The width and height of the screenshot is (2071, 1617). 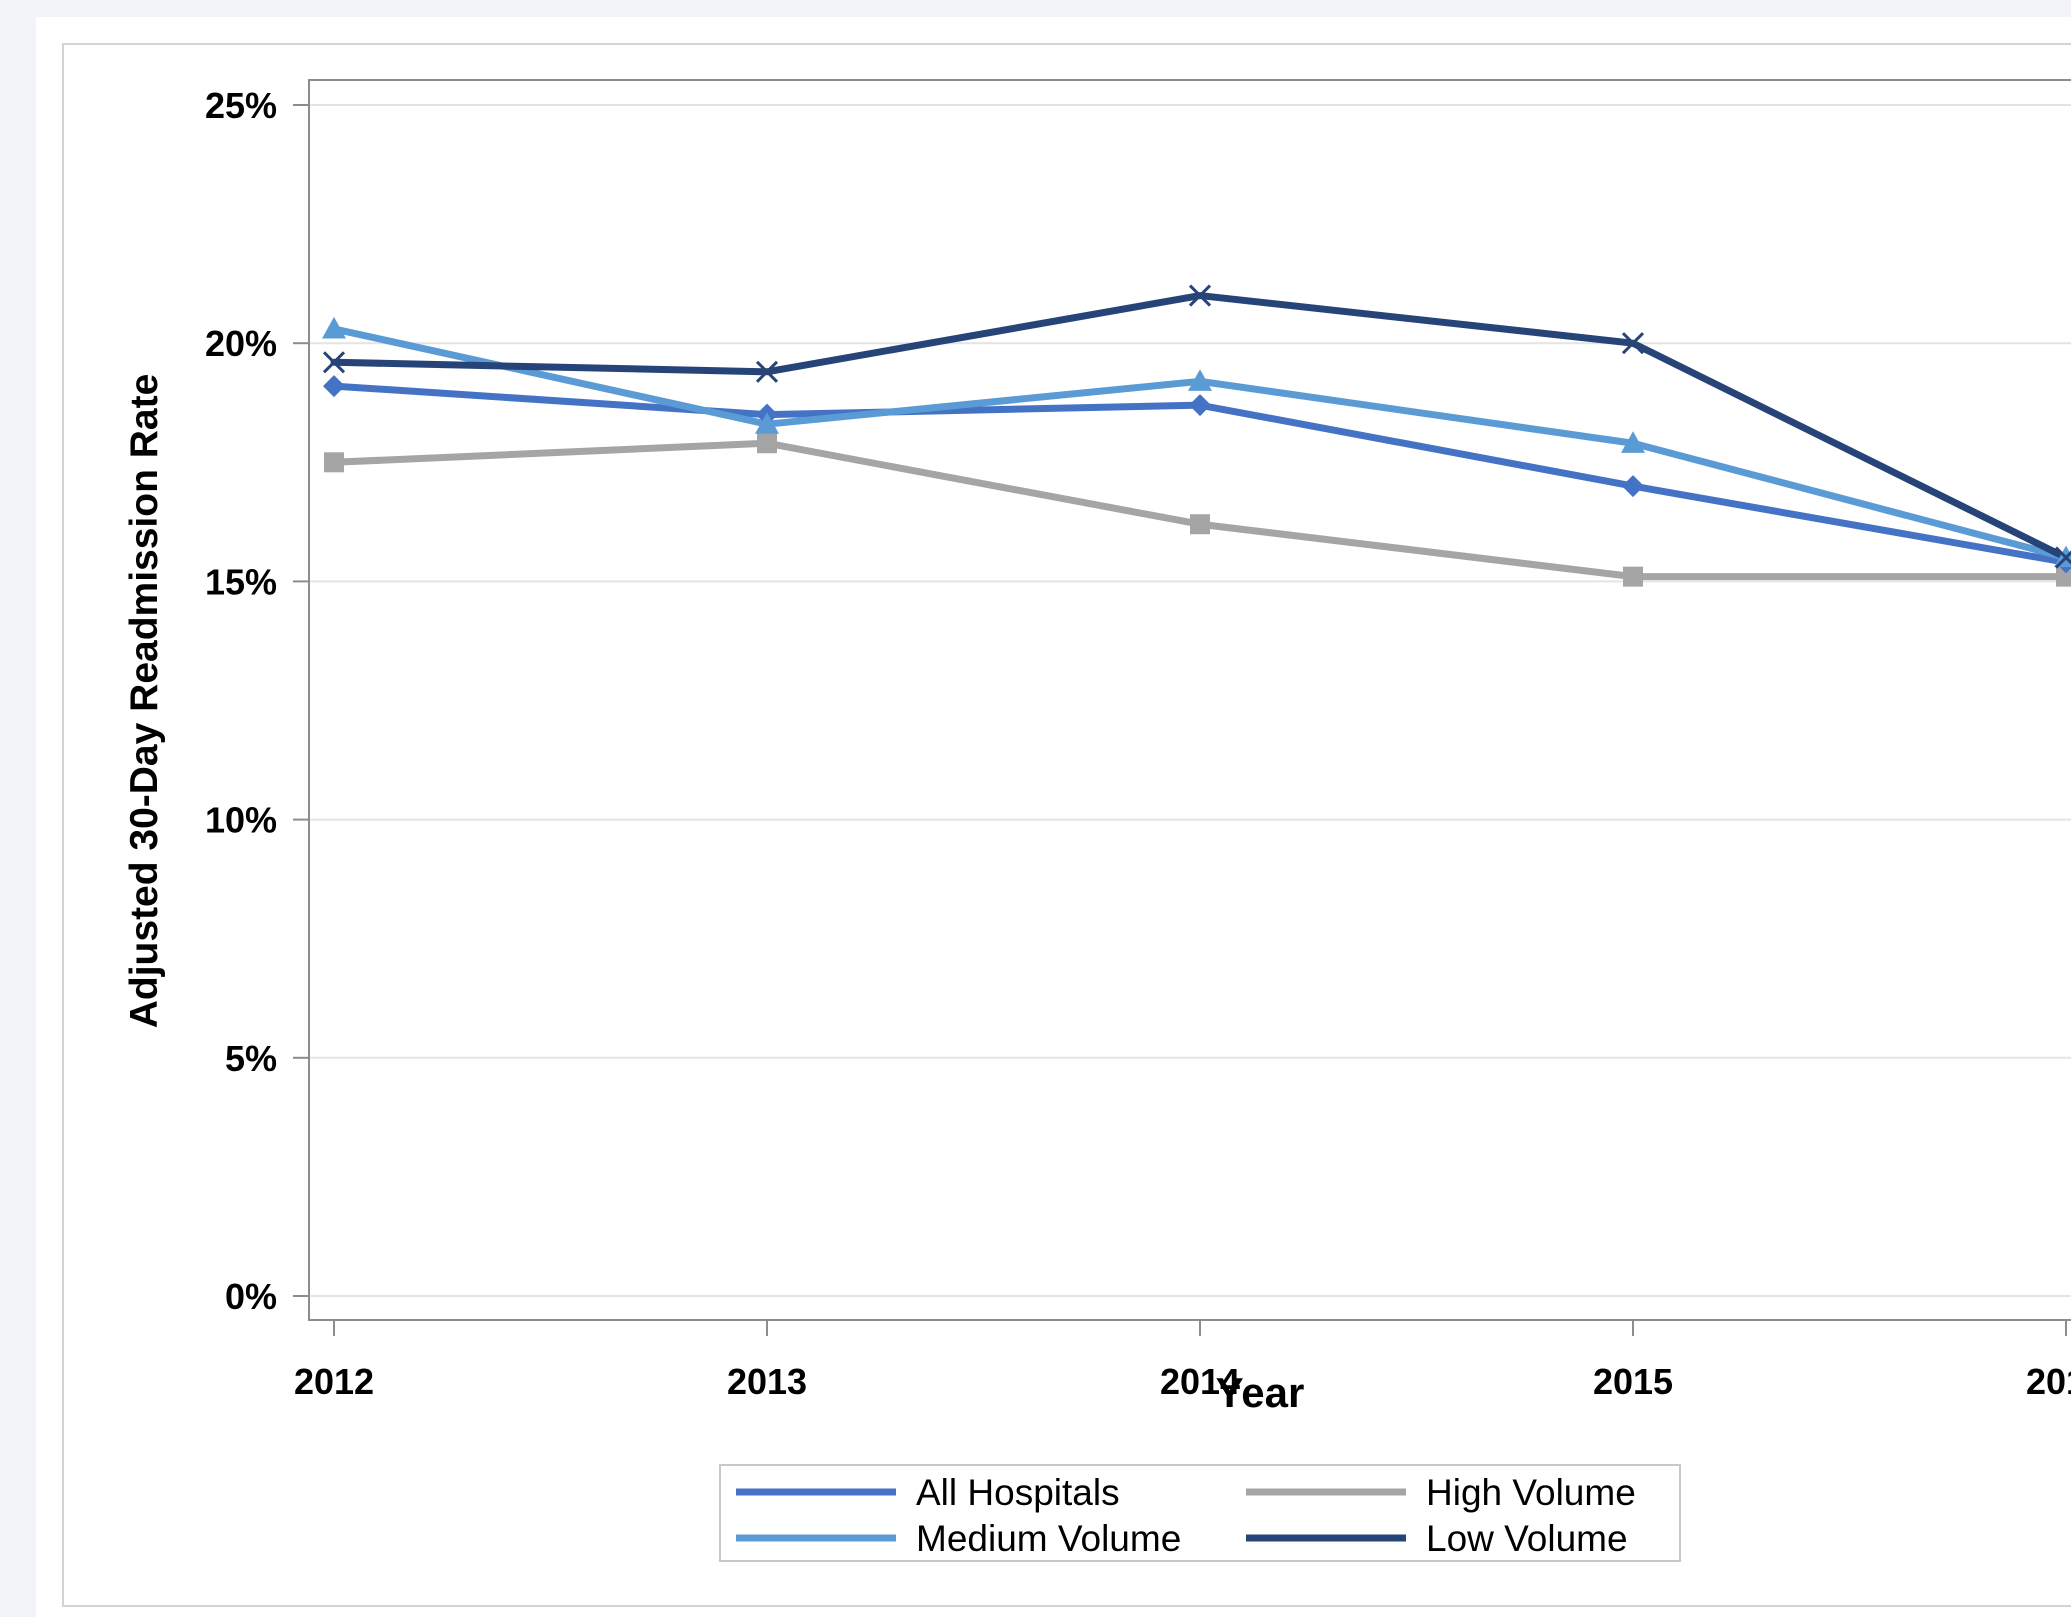 What do you see at coordinates (251, 1058) in the screenshot?
I see `y-tick-label: 5%` at bounding box center [251, 1058].